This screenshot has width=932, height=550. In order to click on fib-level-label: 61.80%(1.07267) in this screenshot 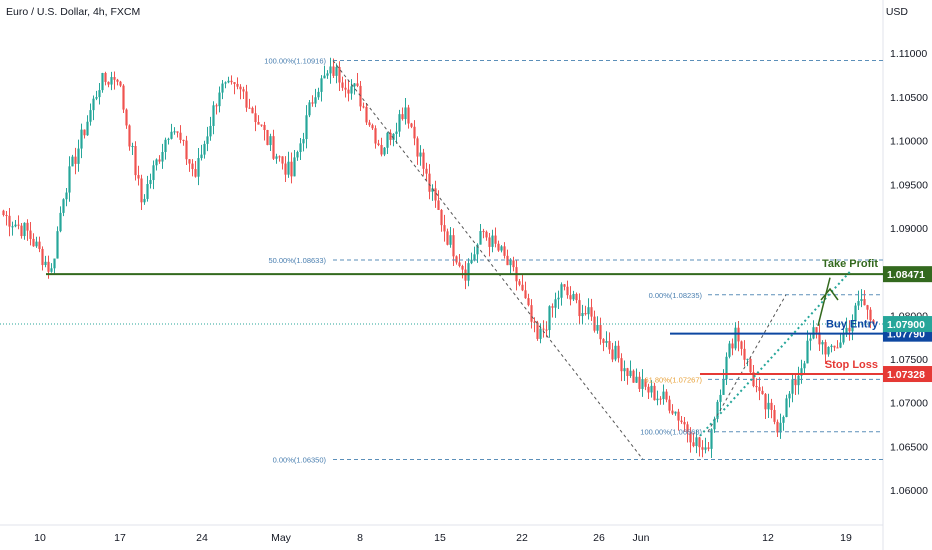, I will do `click(673, 379)`.